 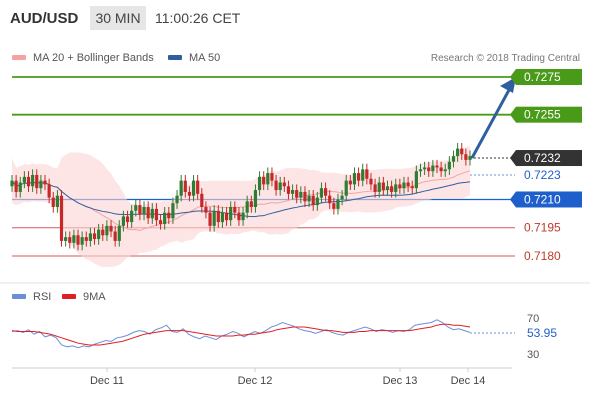 I want to click on rsi-ma9-line, so click(x=241, y=334).